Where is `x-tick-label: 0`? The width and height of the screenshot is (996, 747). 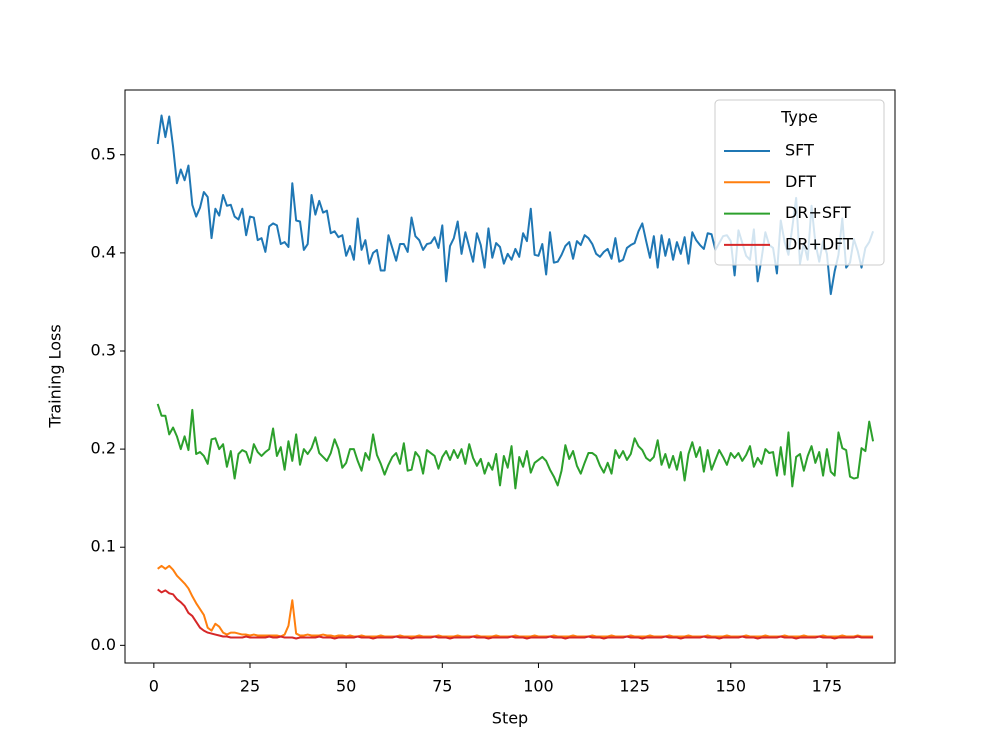
x-tick-label: 0 is located at coordinates (154, 686).